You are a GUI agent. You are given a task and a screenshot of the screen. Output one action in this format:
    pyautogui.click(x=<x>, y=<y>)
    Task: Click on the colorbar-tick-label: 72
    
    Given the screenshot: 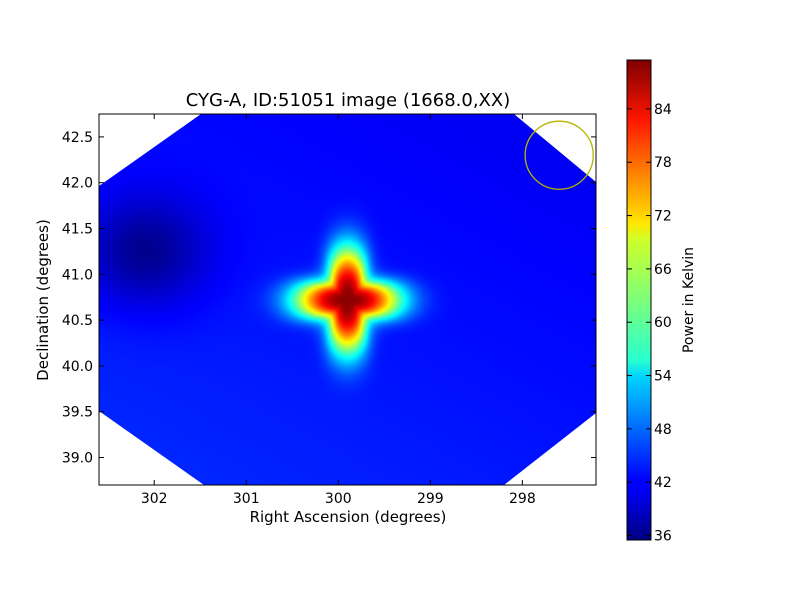 What is the action you would take?
    pyautogui.click(x=663, y=217)
    